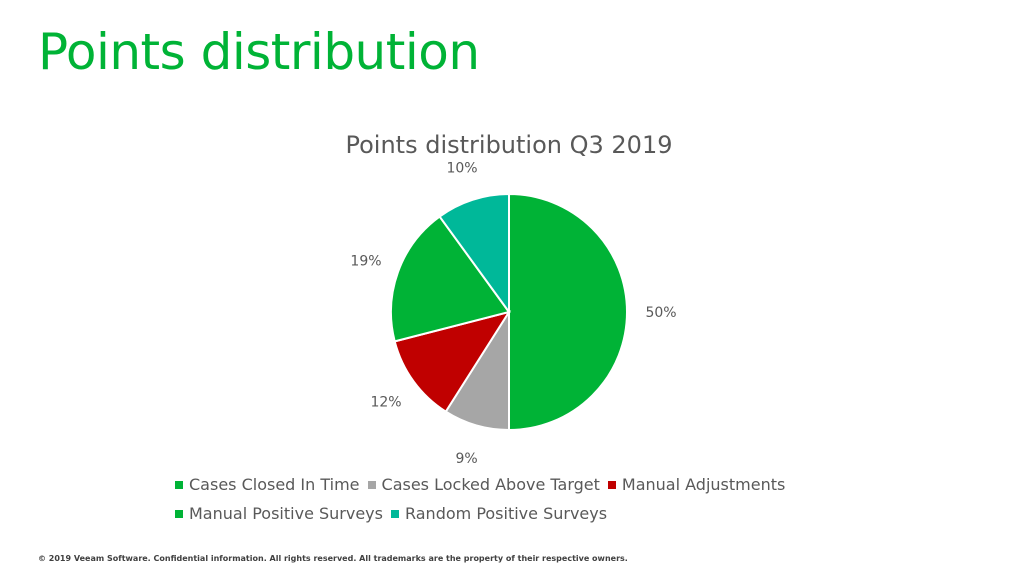 The image size is (1024, 576). I want to click on pie-slices, so click(509, 312).